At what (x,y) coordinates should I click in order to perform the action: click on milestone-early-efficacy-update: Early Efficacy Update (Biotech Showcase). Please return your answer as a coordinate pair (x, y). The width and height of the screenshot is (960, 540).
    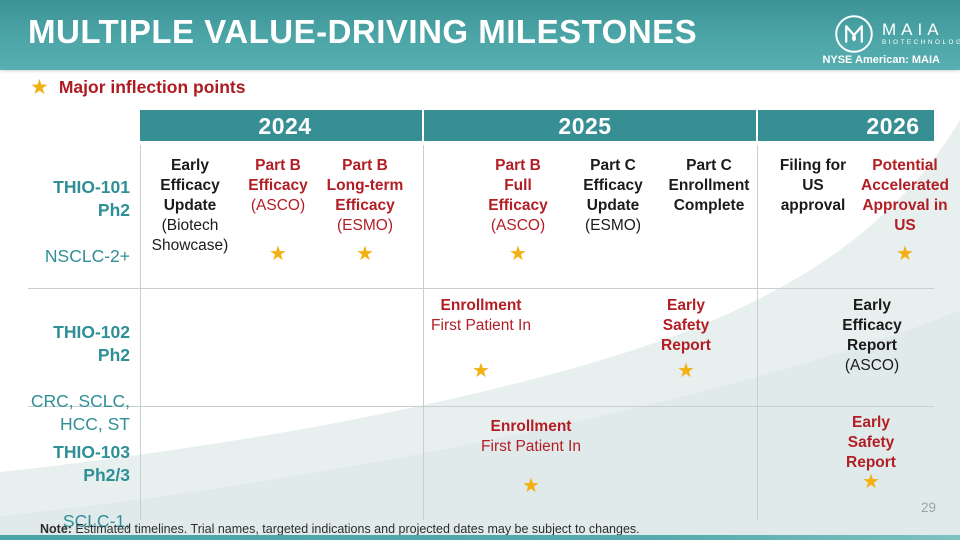
    Looking at the image, I should click on (190, 206).